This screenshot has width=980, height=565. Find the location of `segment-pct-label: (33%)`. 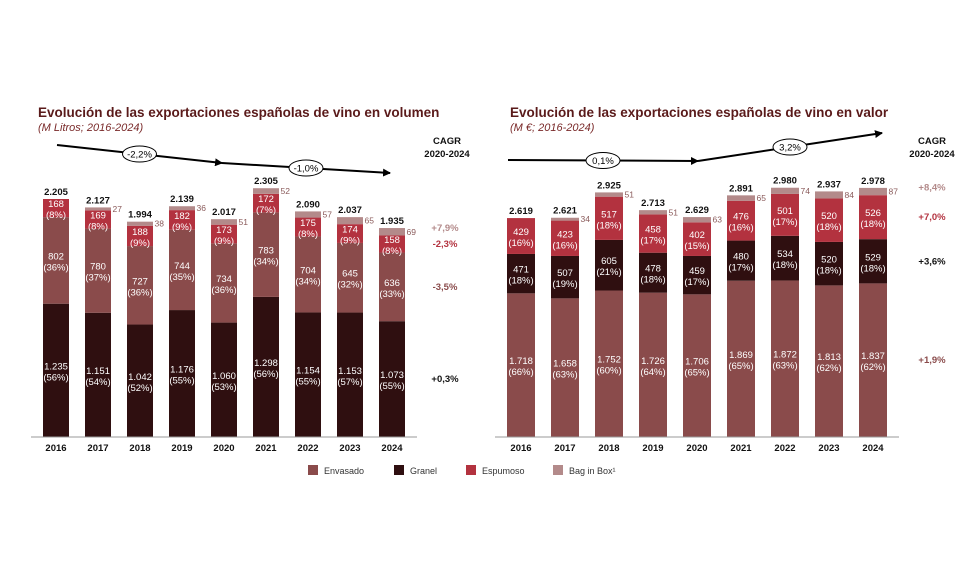

segment-pct-label: (33%) is located at coordinates (391, 294).